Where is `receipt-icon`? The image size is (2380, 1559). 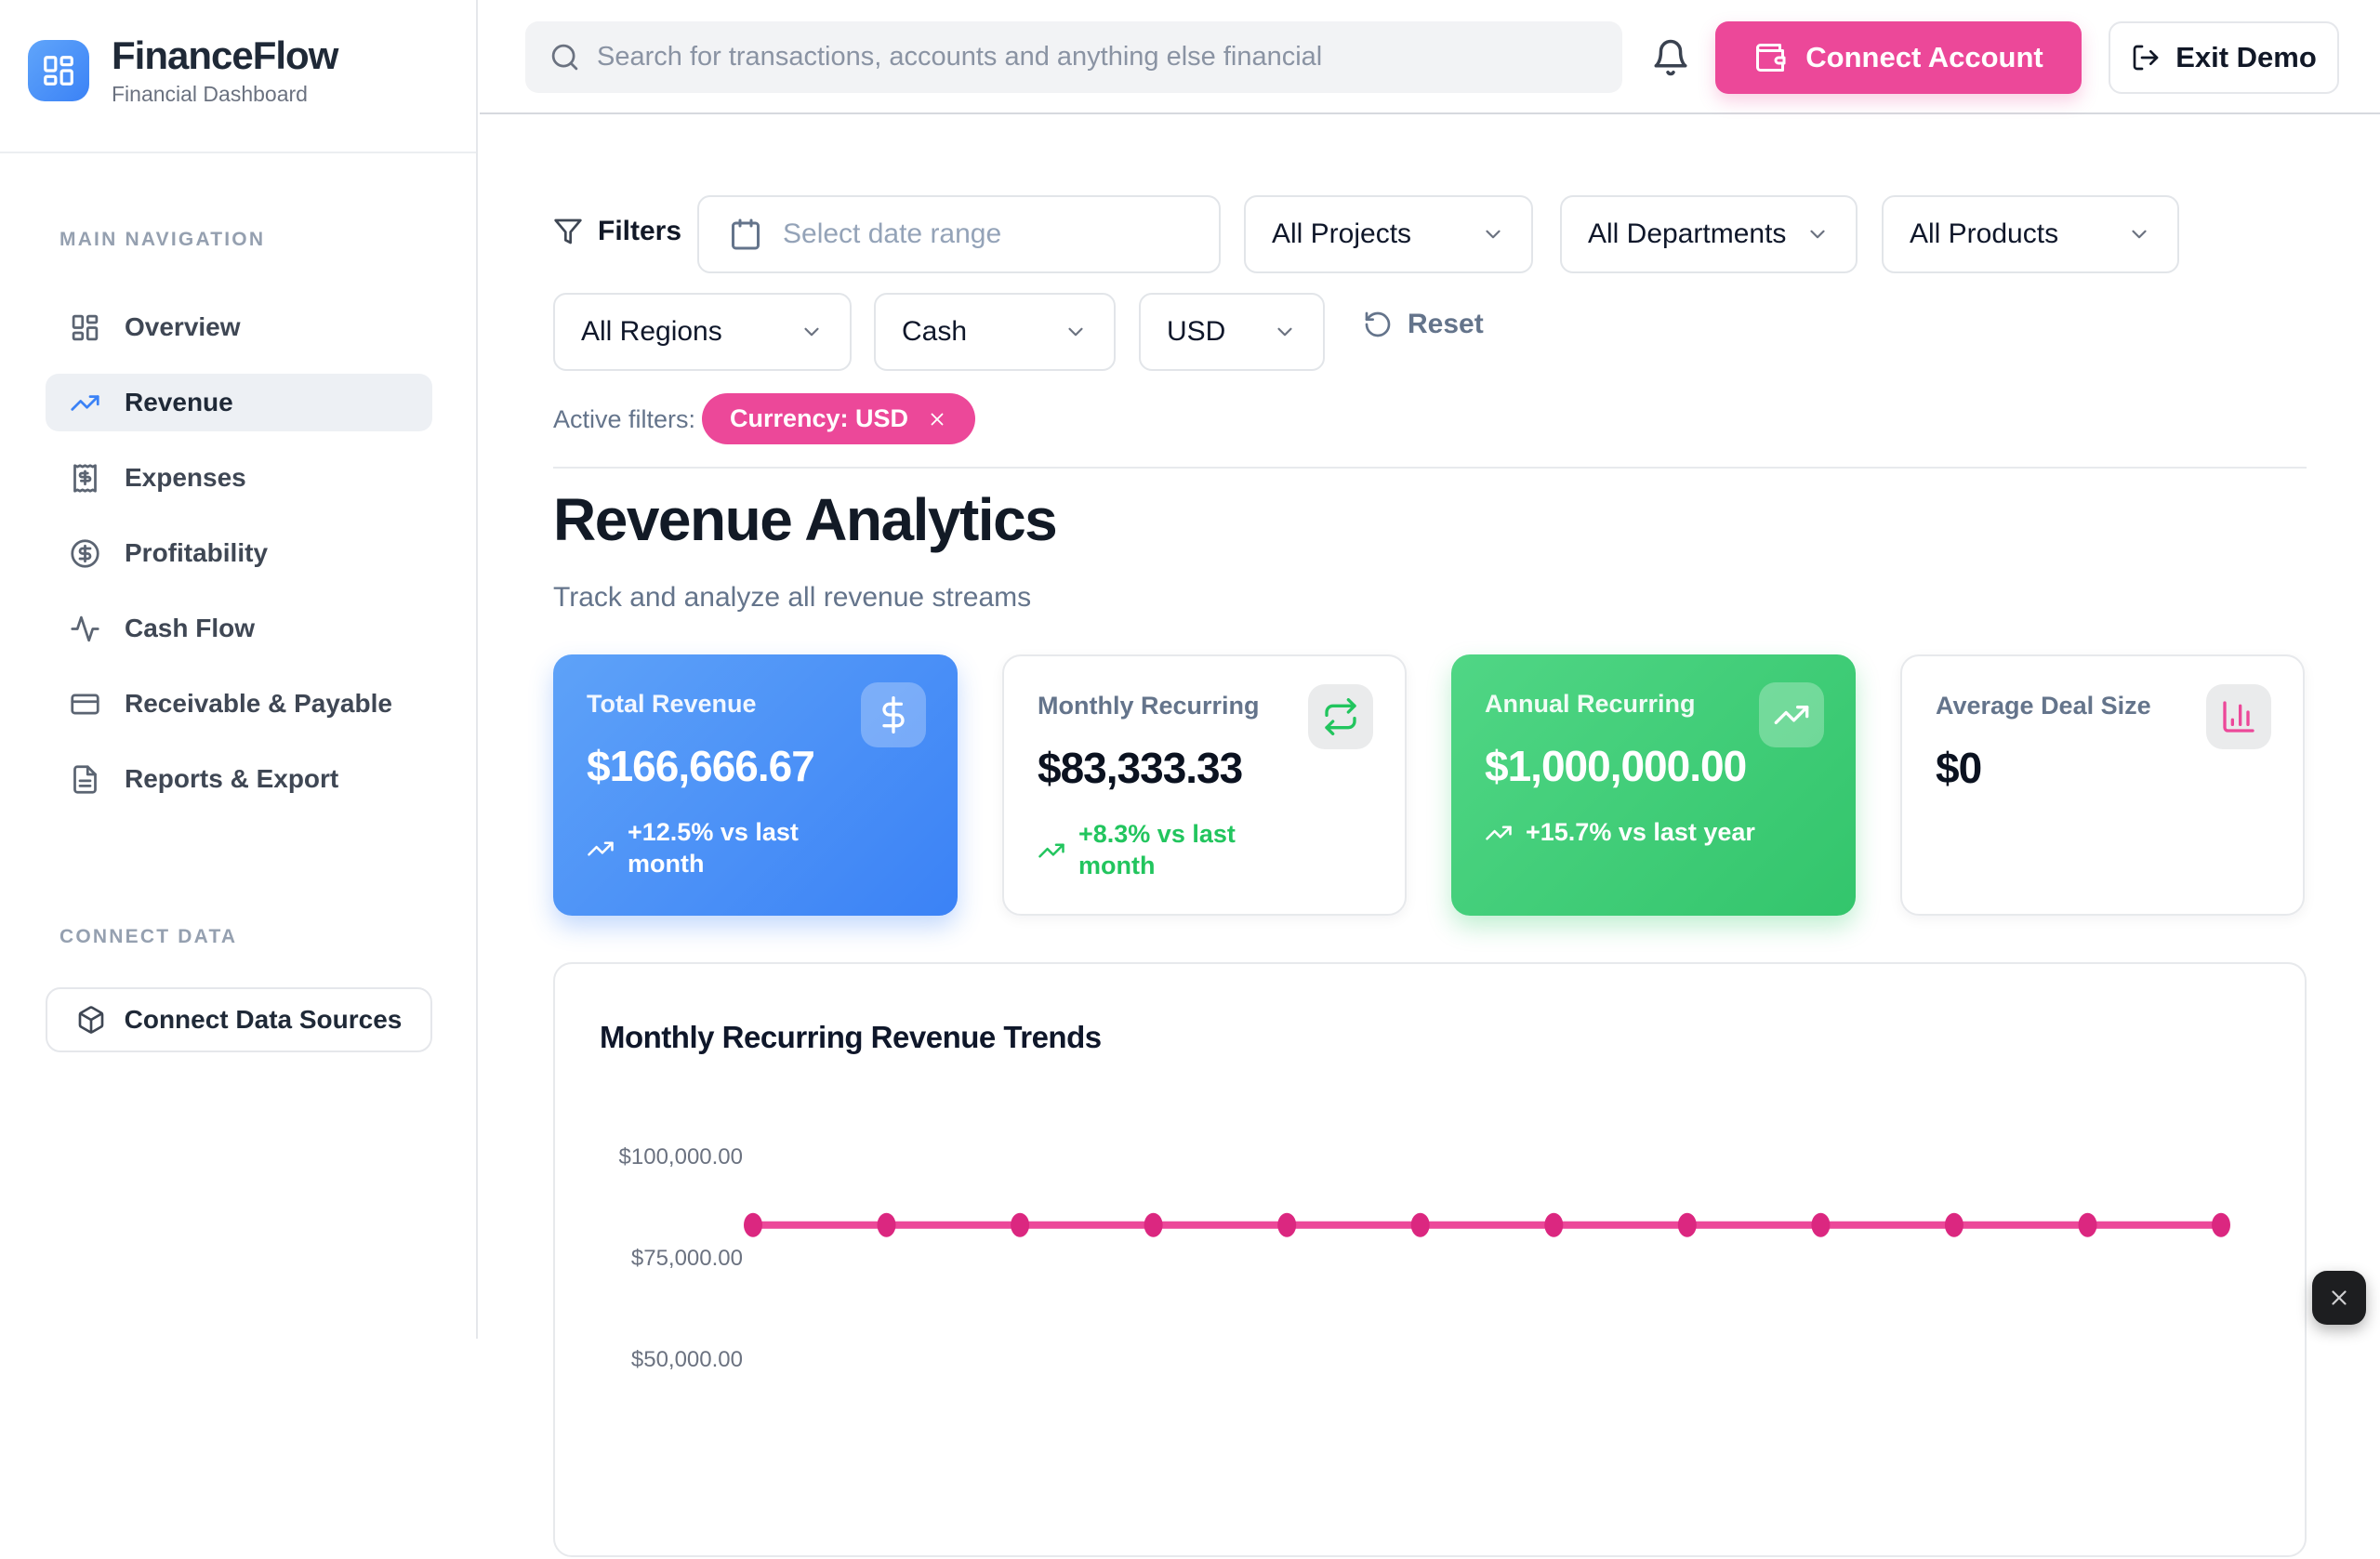 receipt-icon is located at coordinates (85, 479).